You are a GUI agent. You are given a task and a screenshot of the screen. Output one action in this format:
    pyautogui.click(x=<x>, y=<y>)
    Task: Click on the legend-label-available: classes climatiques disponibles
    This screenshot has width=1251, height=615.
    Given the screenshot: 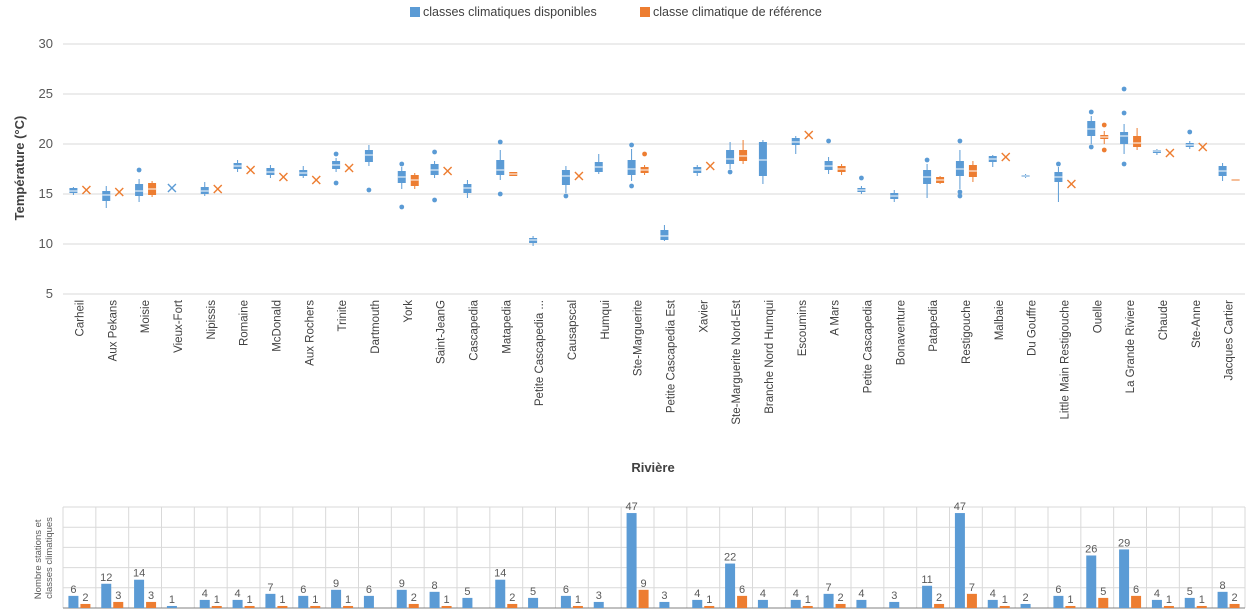 What is the action you would take?
    pyautogui.click(x=510, y=12)
    